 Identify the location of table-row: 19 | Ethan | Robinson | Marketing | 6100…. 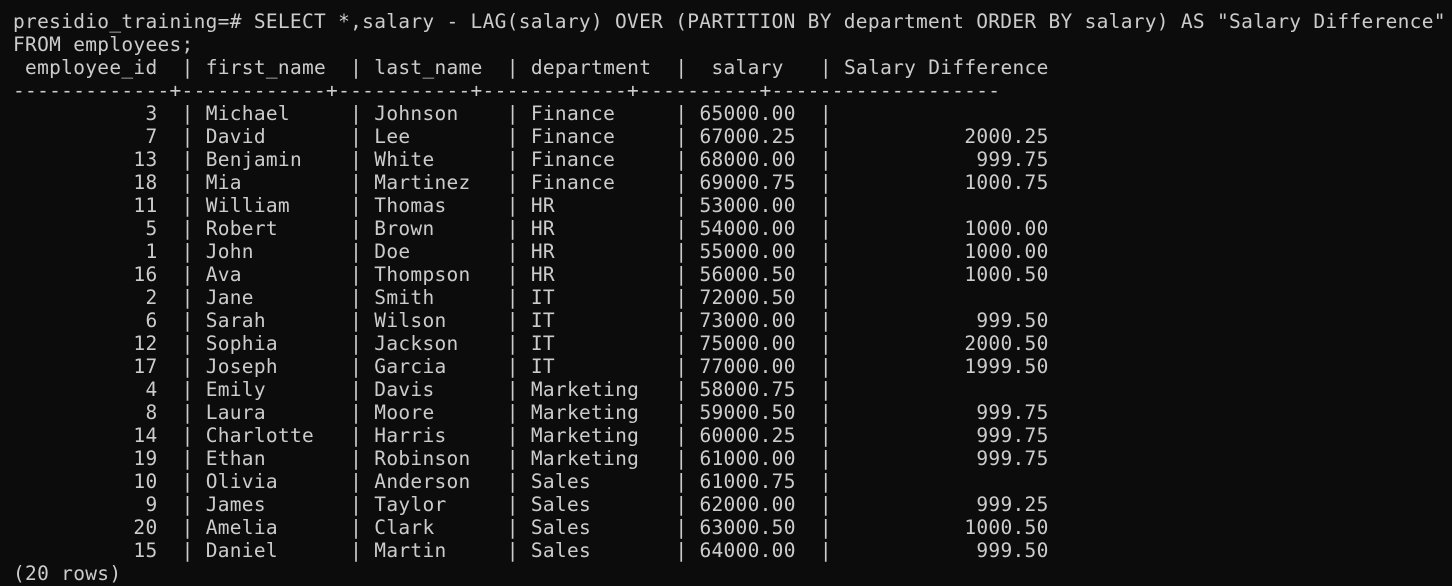
(537, 458).